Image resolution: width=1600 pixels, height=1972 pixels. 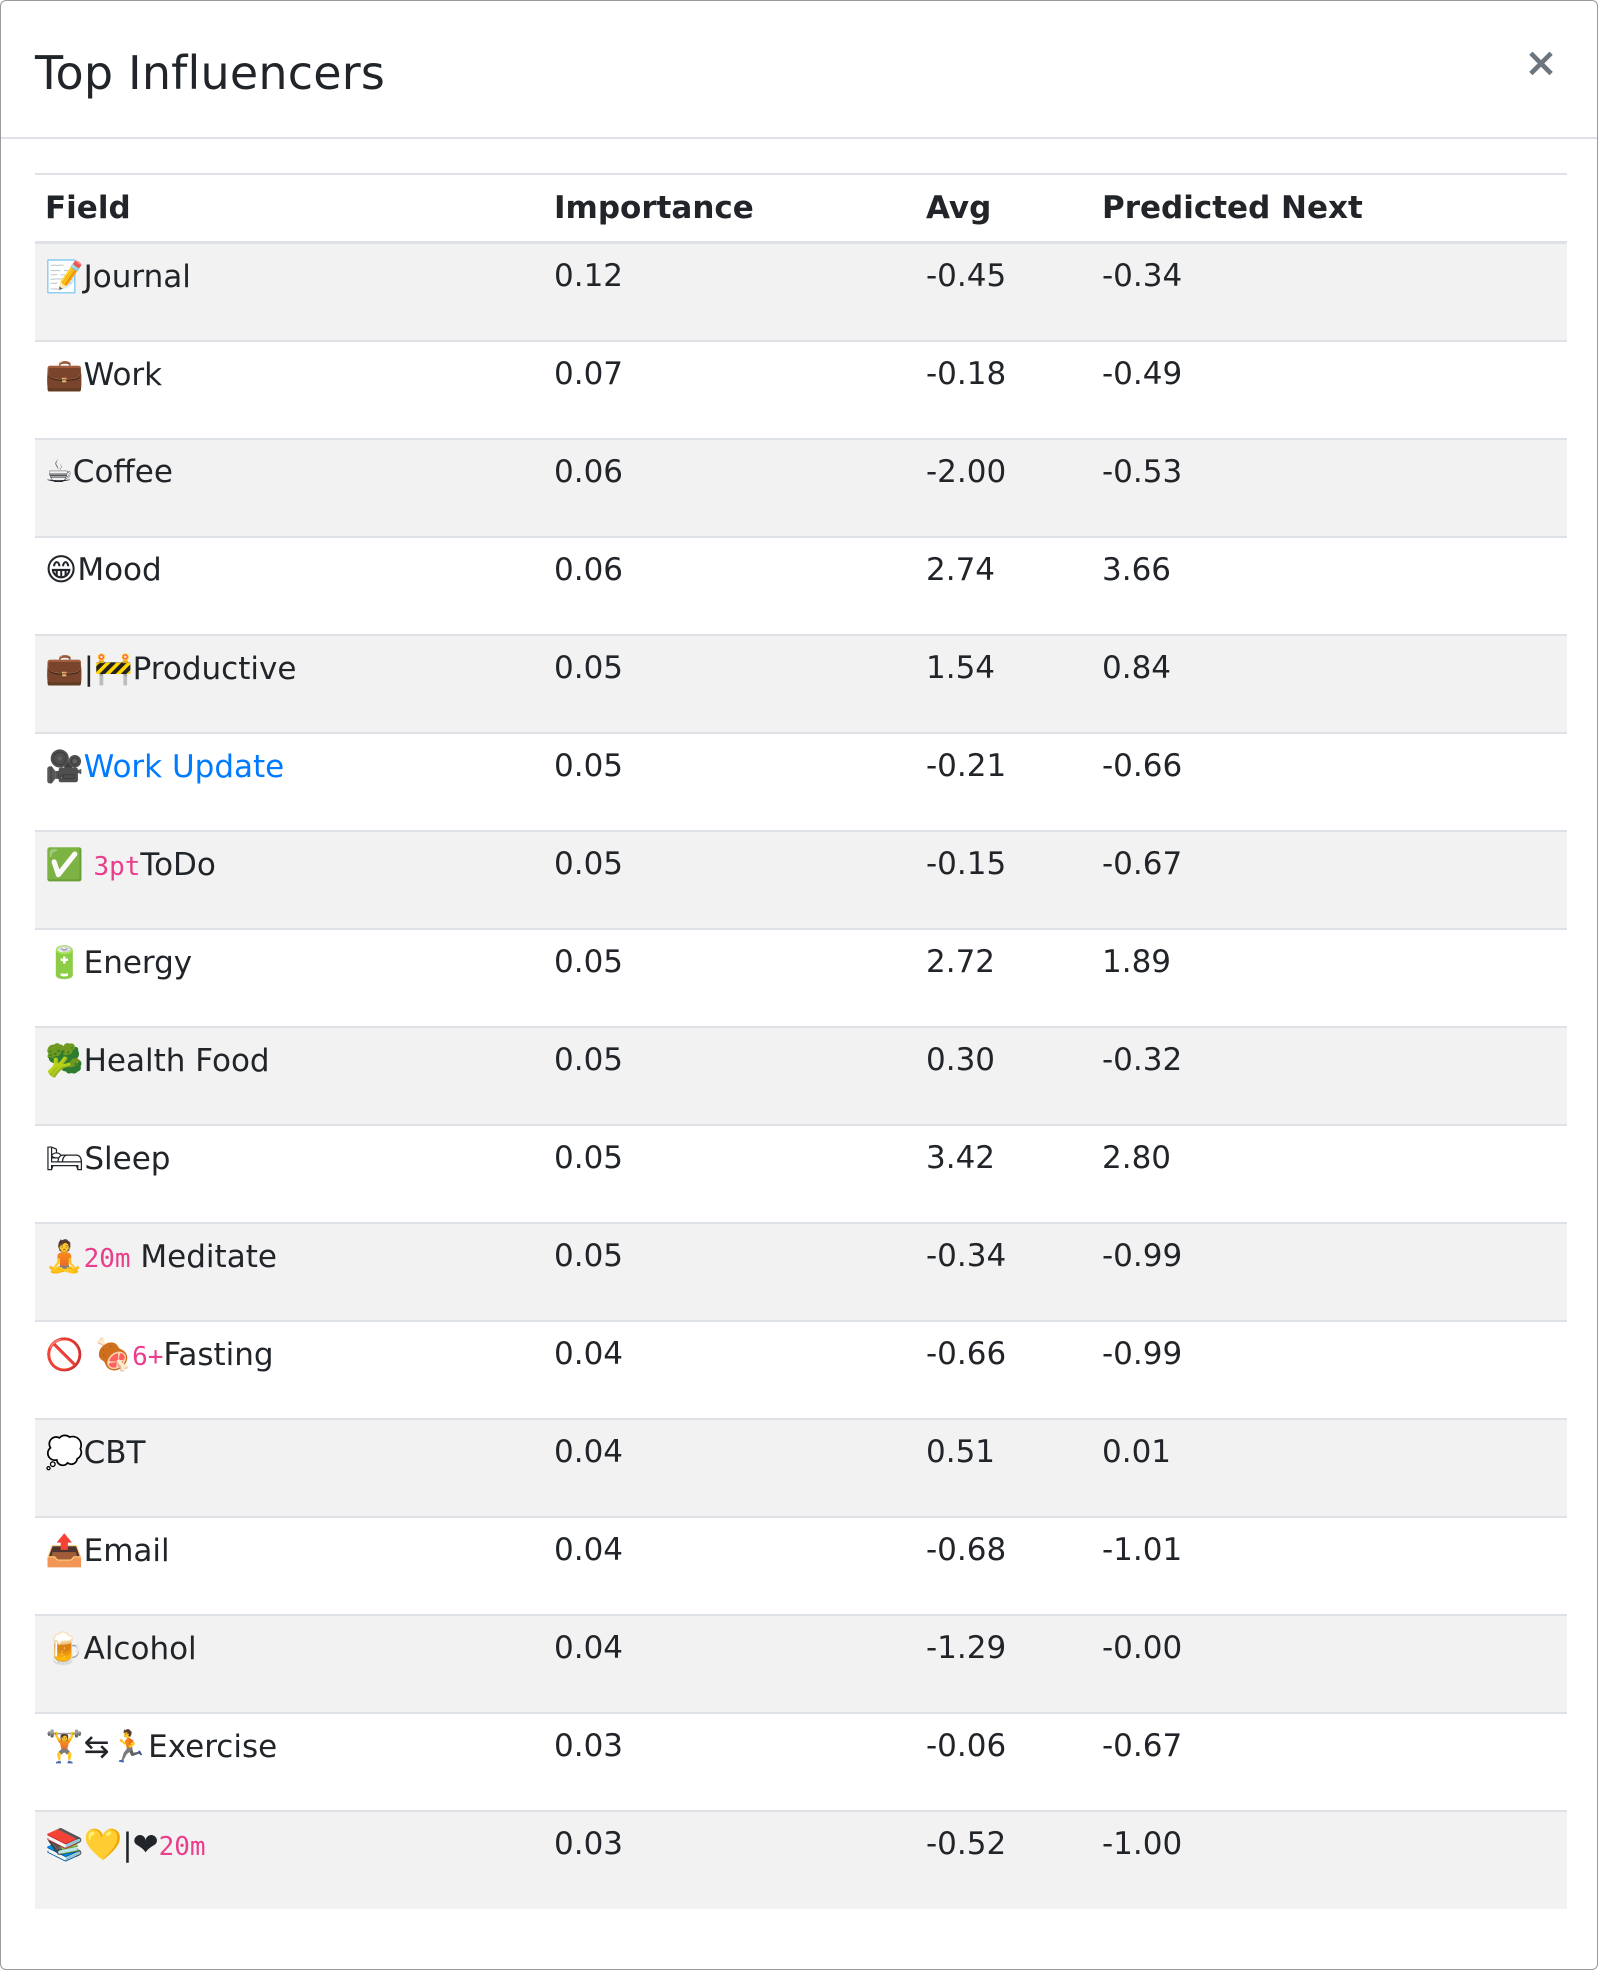 What do you see at coordinates (289, 487) in the screenshot?
I see `cell-field: ☕Coffee` at bounding box center [289, 487].